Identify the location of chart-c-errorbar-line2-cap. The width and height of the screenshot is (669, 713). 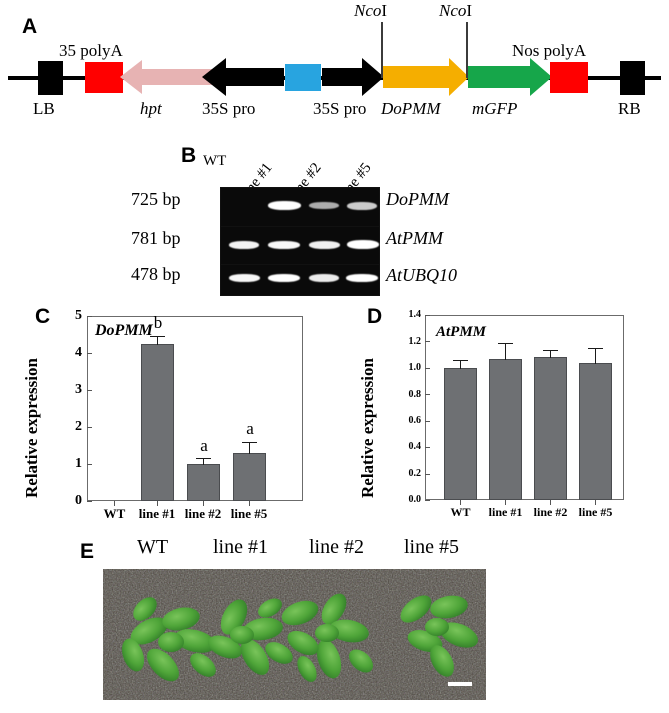
(203, 458).